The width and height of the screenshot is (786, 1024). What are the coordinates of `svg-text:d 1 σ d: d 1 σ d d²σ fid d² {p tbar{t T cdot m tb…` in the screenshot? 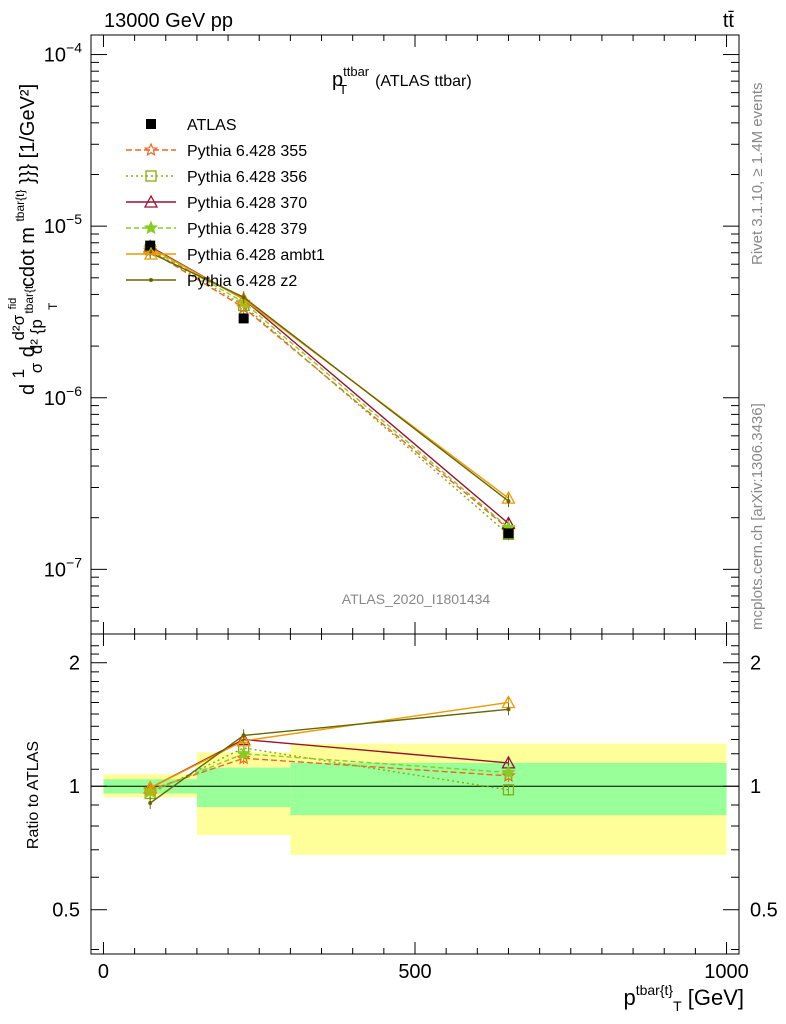 It's located at (31, 239).